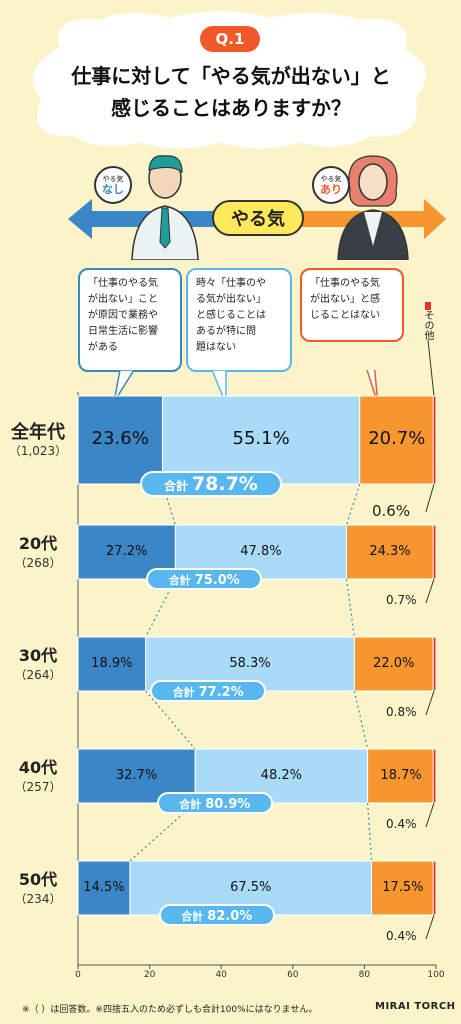 Image resolution: width=461 pixels, height=1024 pixels. Describe the element at coordinates (230, 39) in the screenshot. I see `question-badge: Q.1` at that location.